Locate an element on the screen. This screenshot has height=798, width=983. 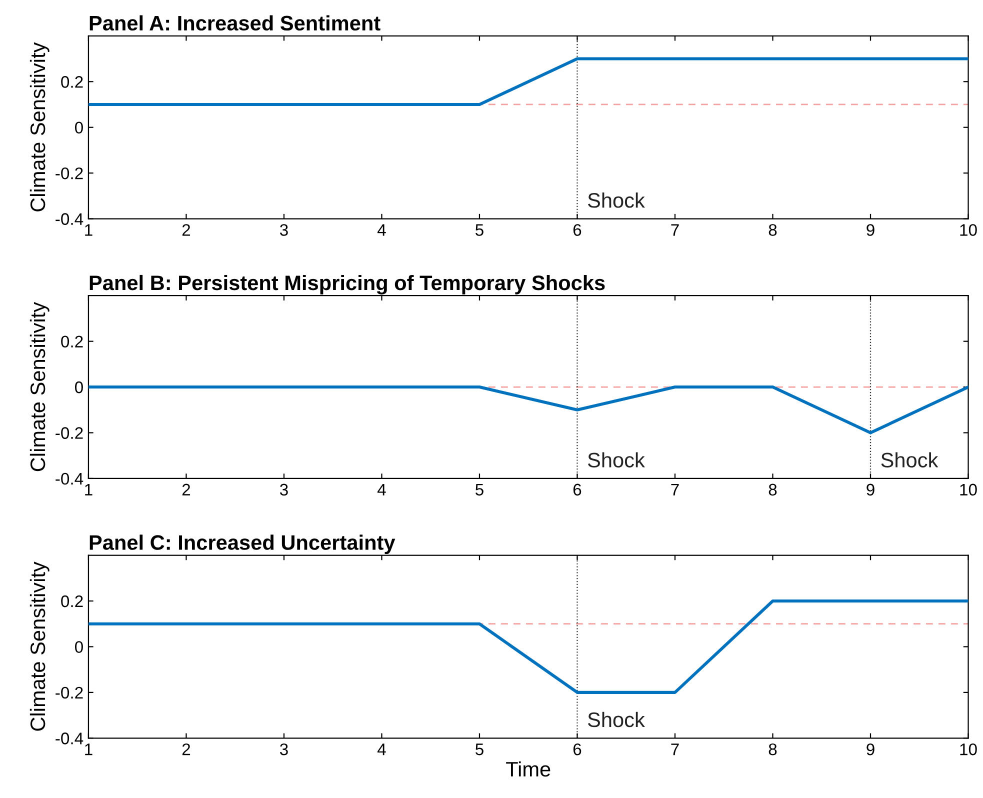
chart-title: Panel A: Increased Sentiment is located at coordinates (235, 23).